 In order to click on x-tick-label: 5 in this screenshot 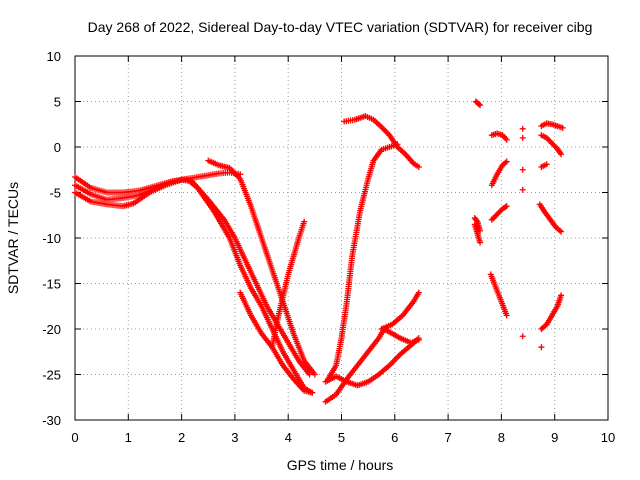, I will do `click(341, 437)`.